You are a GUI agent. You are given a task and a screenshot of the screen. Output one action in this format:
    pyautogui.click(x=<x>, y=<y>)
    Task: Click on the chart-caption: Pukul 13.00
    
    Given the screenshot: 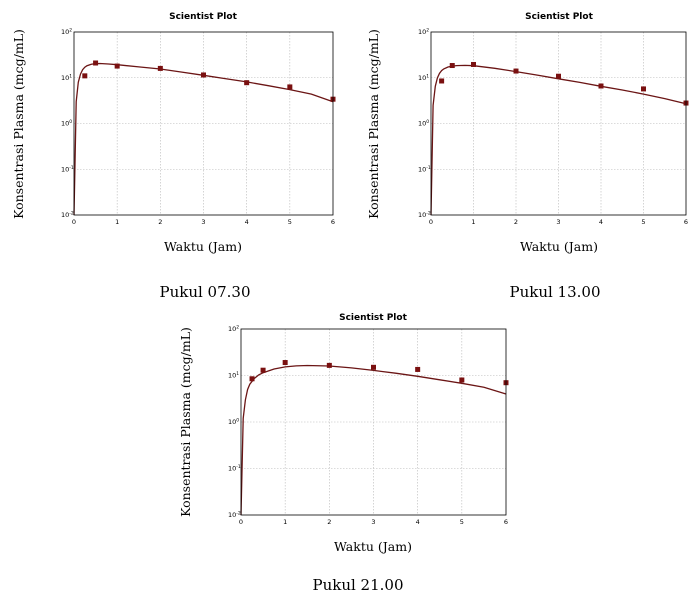 What is the action you would take?
    pyautogui.click(x=554, y=292)
    